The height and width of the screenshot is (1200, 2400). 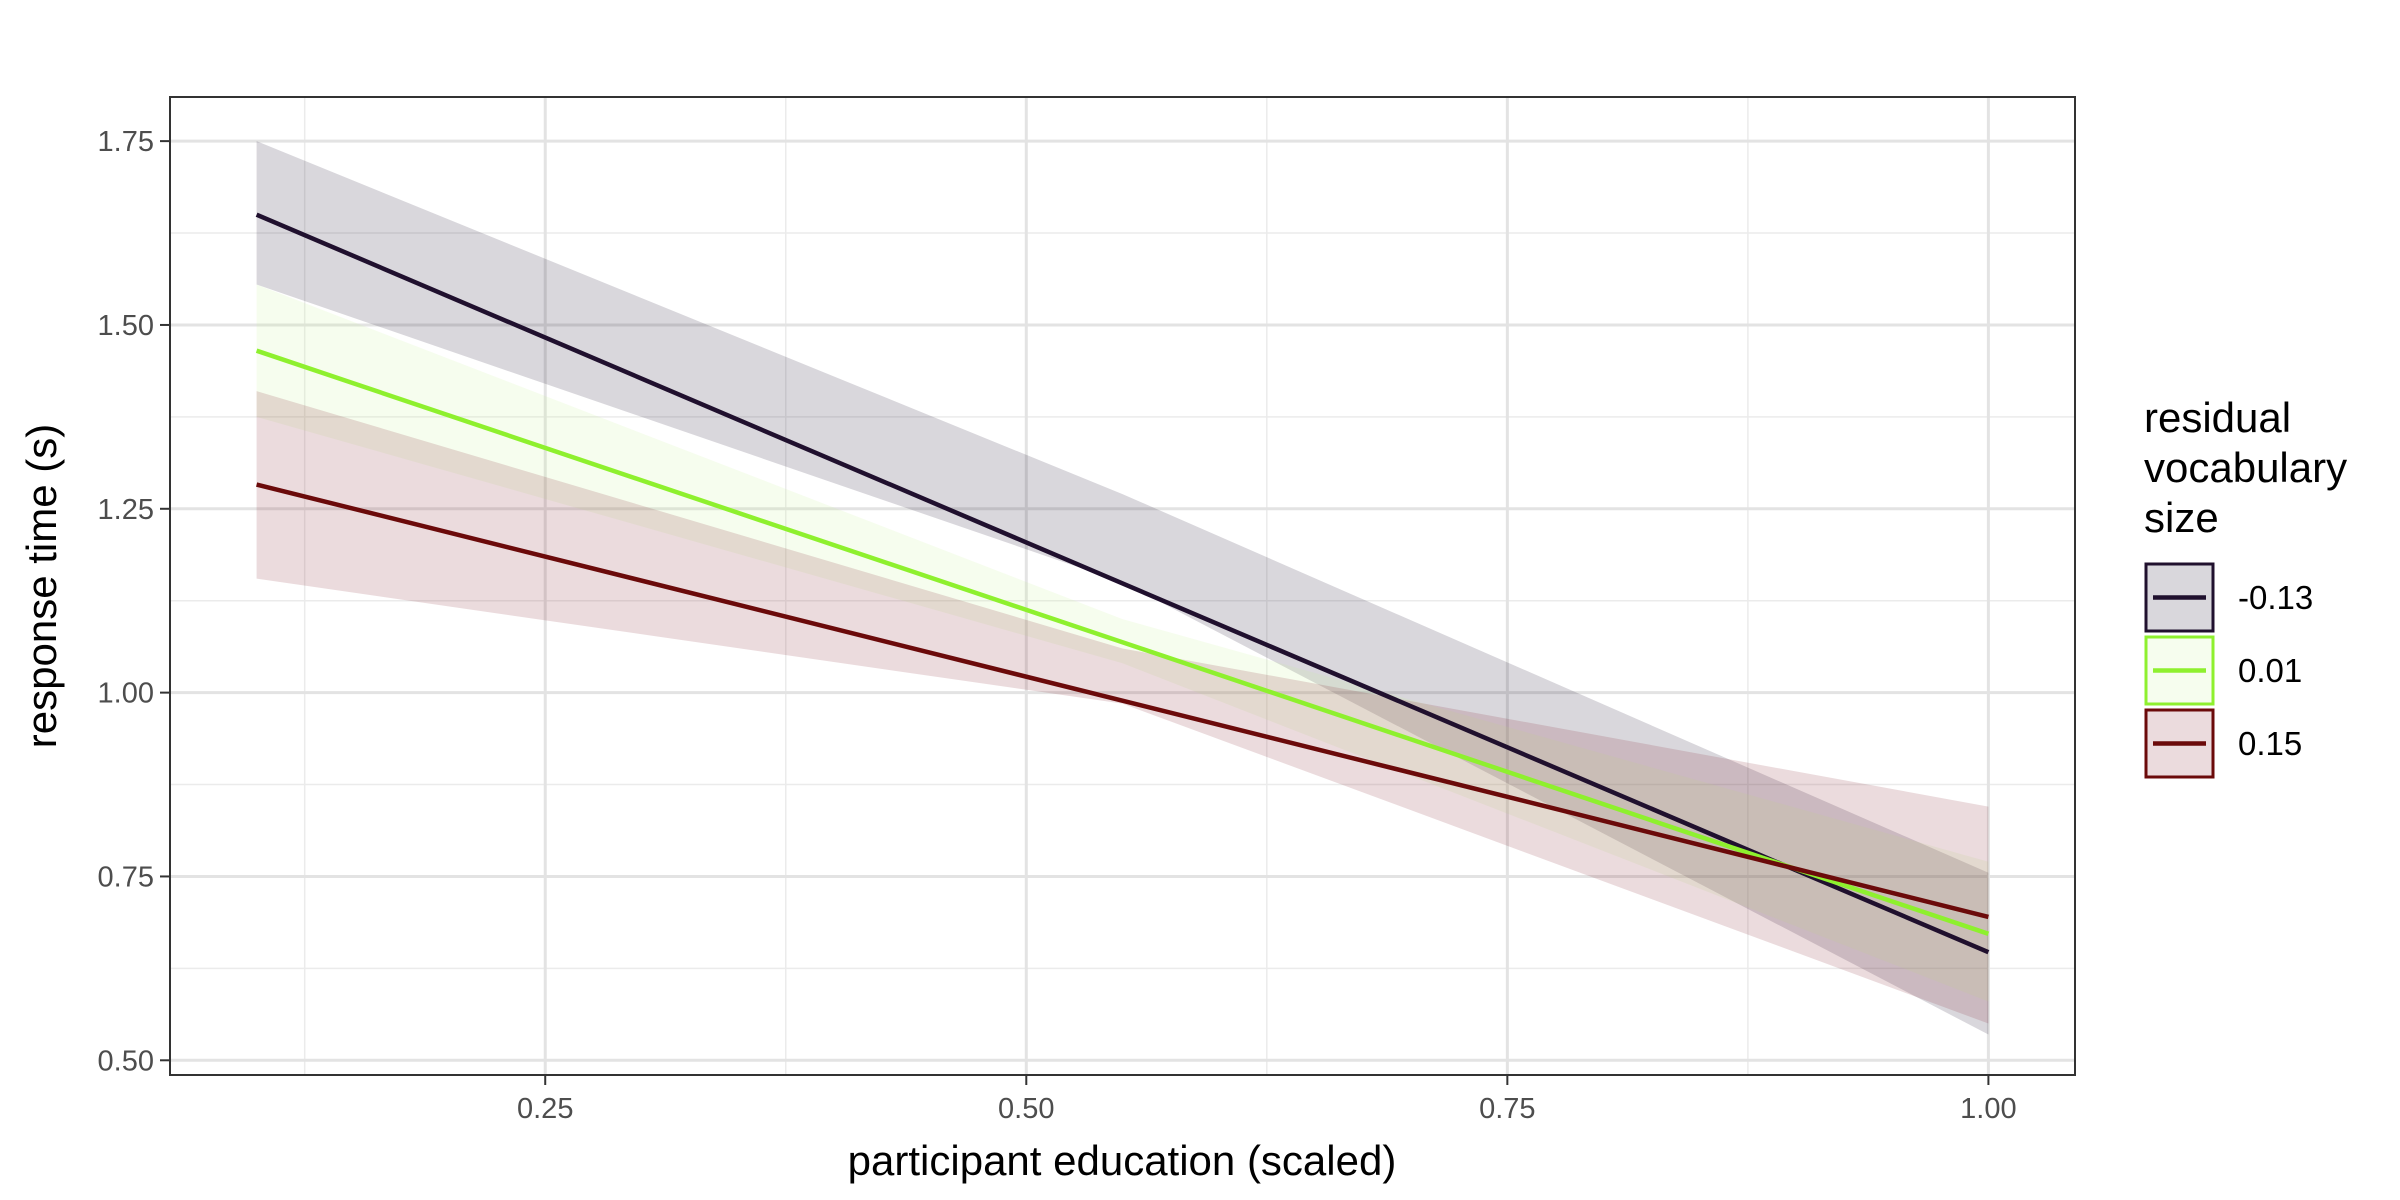 What do you see at coordinates (2245, 467) in the screenshot?
I see `legend-title-line-2: vocabulary` at bounding box center [2245, 467].